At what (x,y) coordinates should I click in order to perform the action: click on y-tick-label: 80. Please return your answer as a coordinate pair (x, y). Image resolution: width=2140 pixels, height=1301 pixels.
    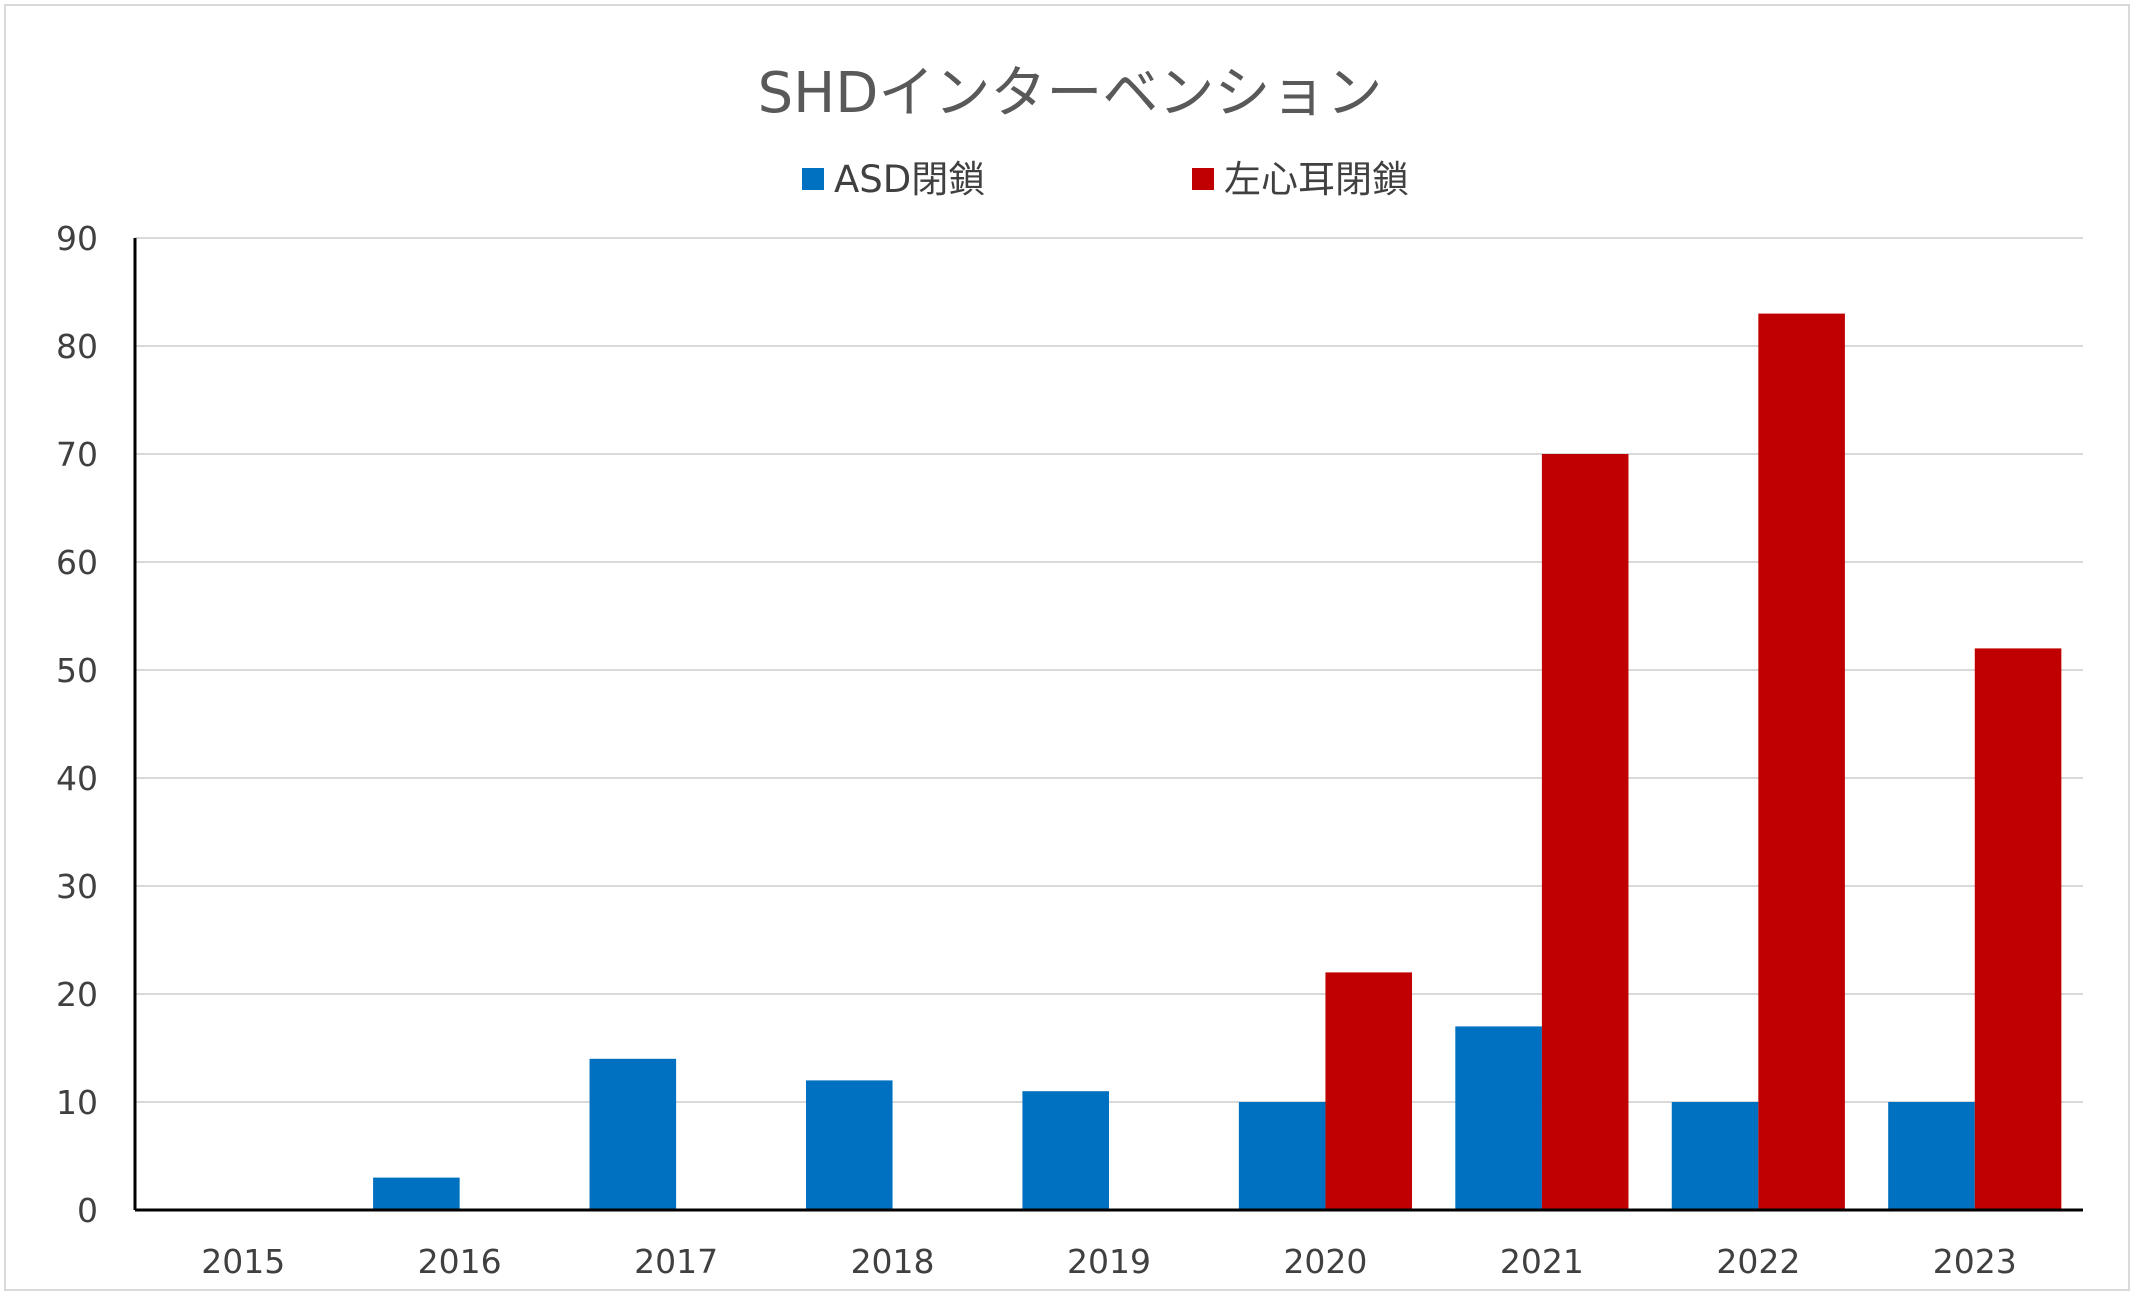
    Looking at the image, I should click on (77, 346).